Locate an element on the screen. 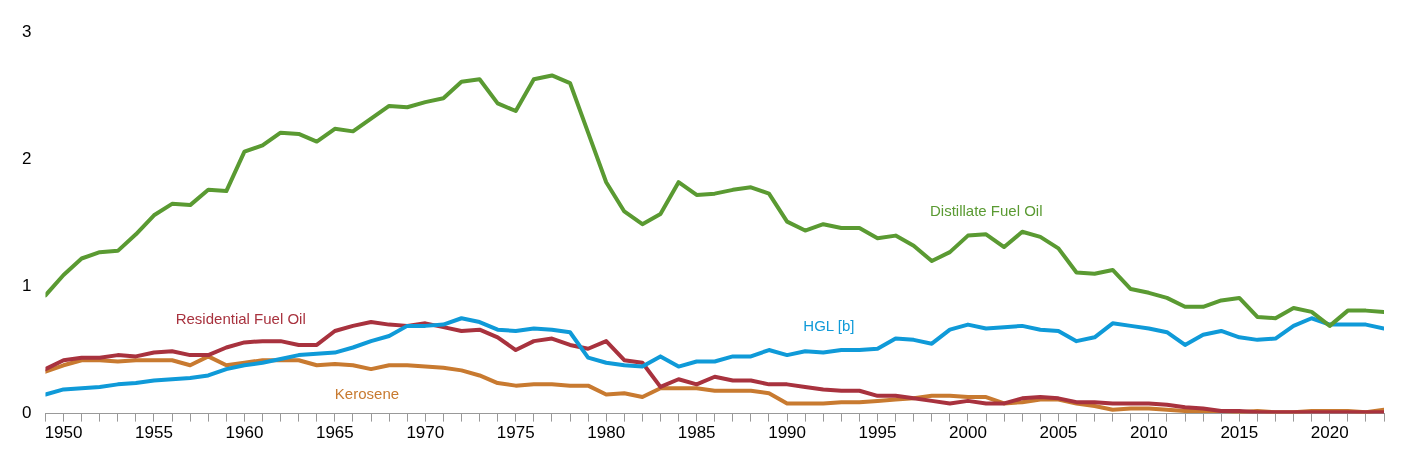  x-tick-label: 1980 is located at coordinates (606, 433).